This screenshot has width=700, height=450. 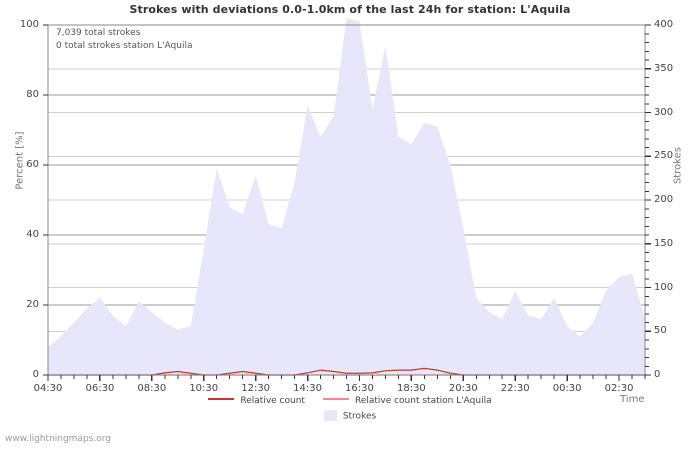 I want to click on y-tick-label-left: 80, so click(x=32, y=94).